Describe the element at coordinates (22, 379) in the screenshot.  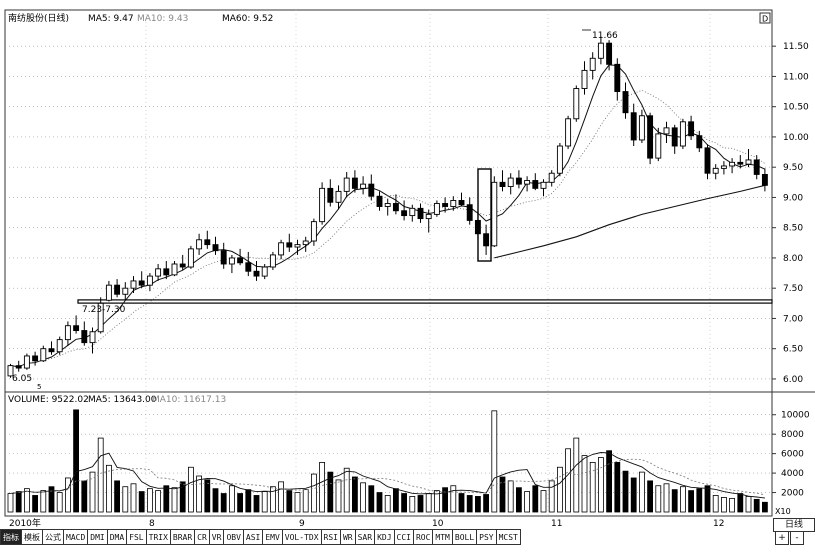
I see `low-annotation: 6.05` at that location.